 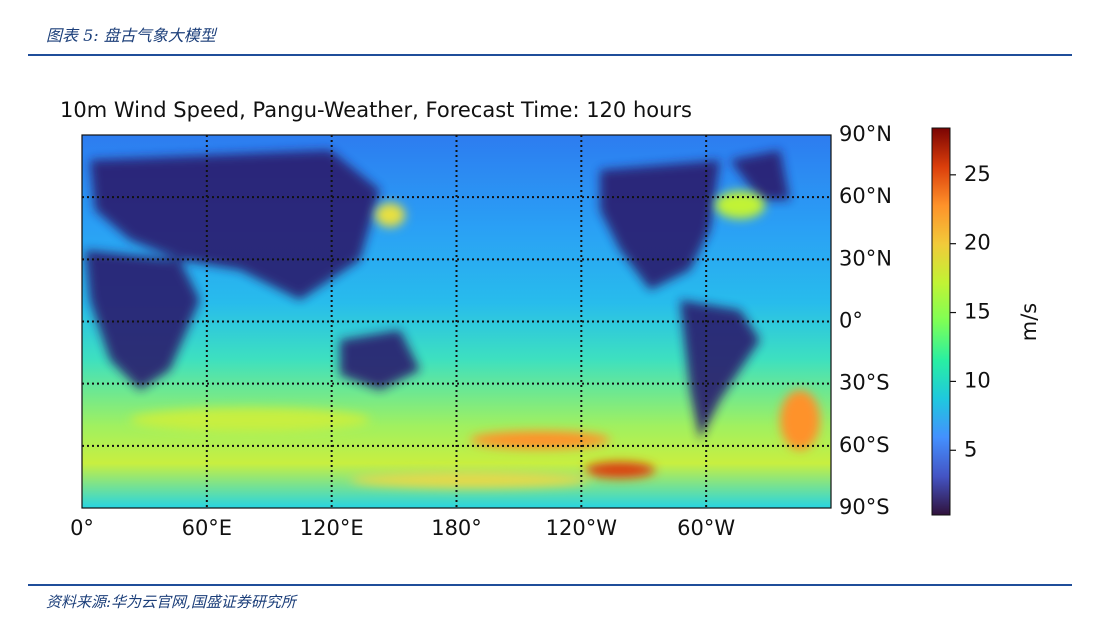 What do you see at coordinates (865, 134) in the screenshot?
I see `y-tick-label: 90°N` at bounding box center [865, 134].